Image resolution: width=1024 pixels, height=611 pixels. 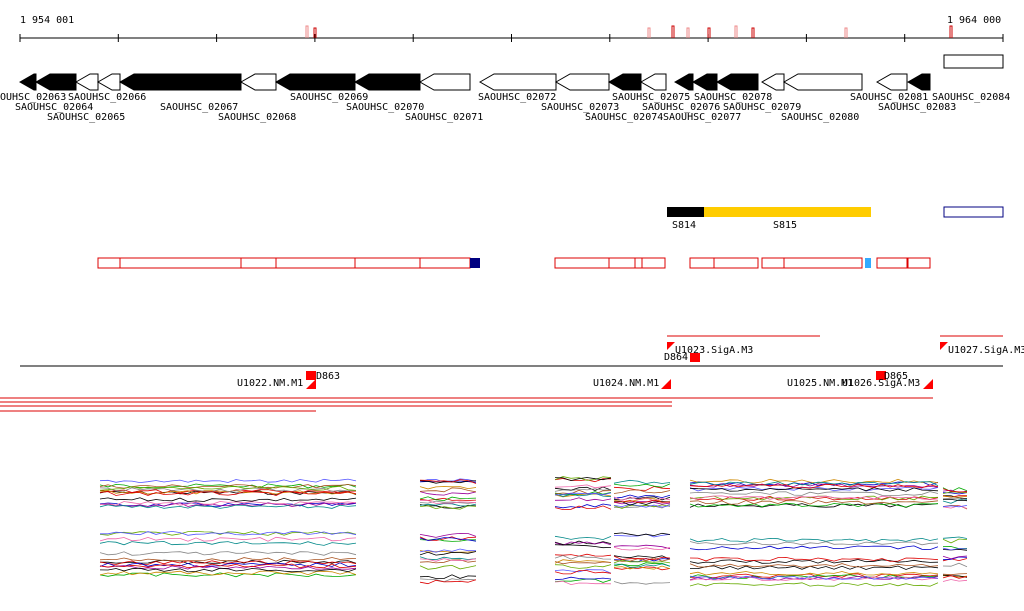 I want to click on feature-label: D865, so click(x=896, y=376).